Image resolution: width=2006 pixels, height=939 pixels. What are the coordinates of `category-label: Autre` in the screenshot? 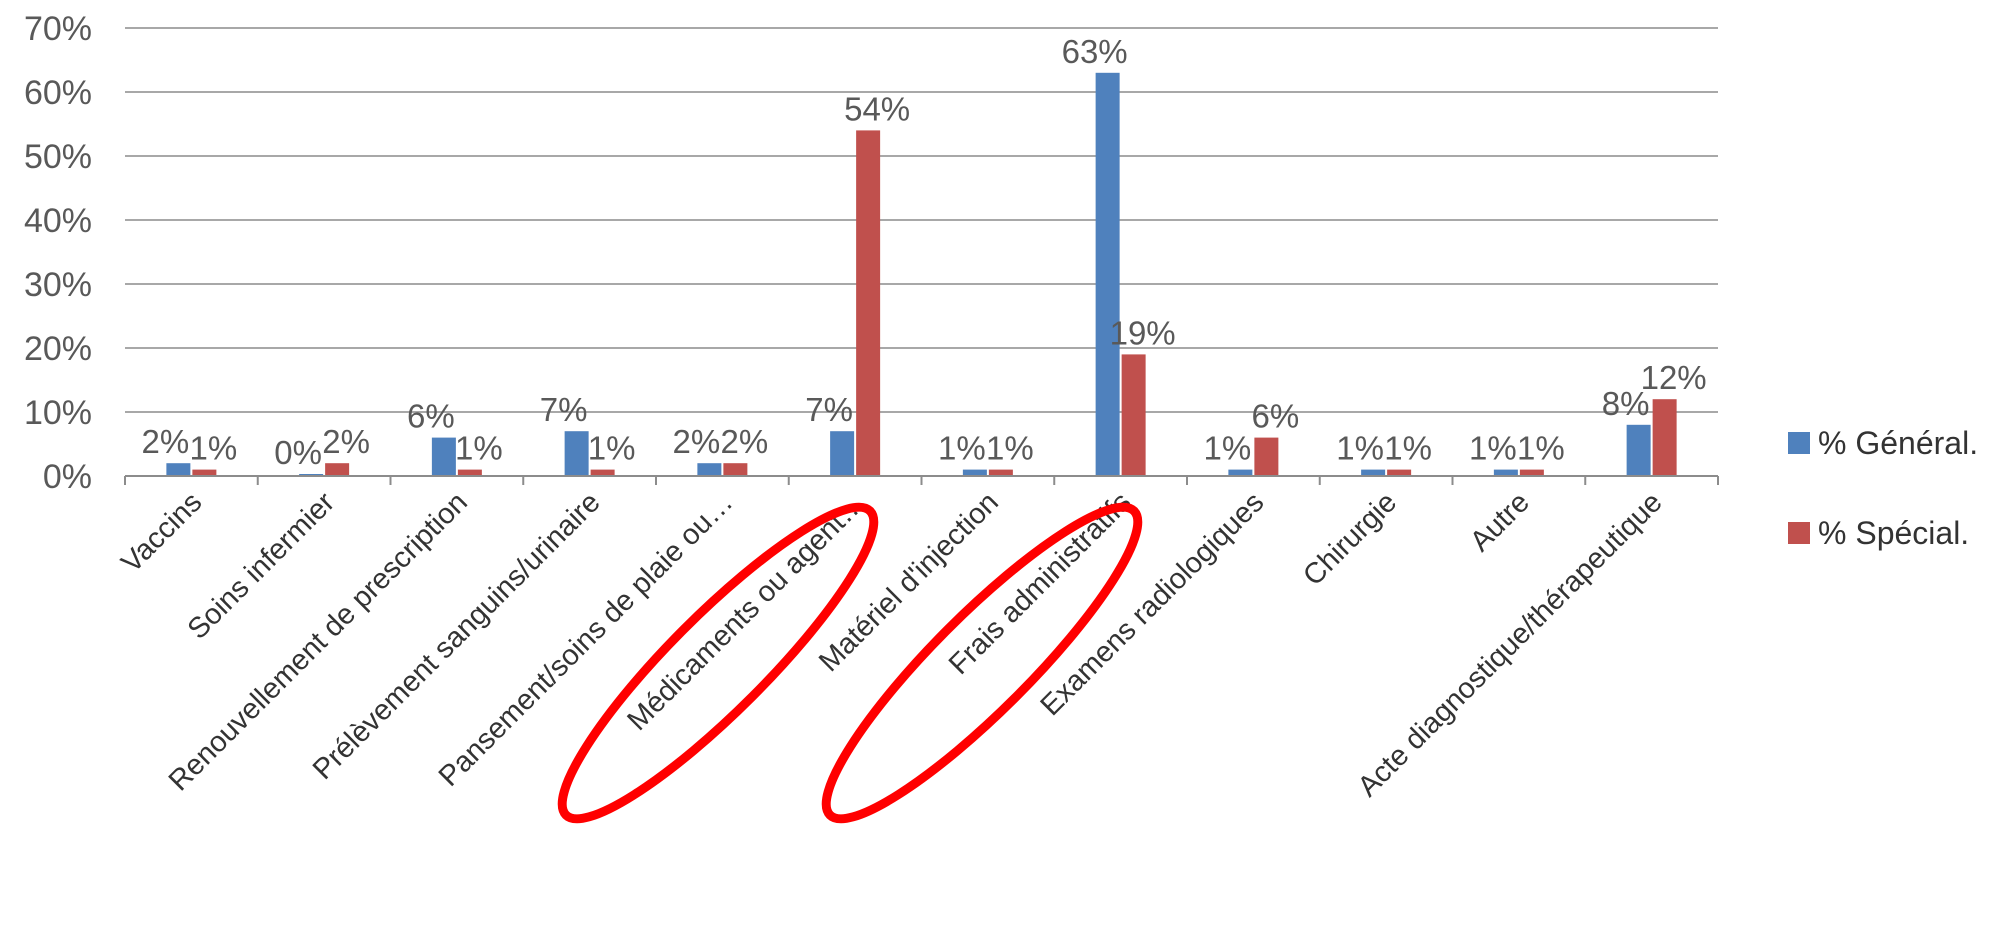 It's located at (1500, 522).